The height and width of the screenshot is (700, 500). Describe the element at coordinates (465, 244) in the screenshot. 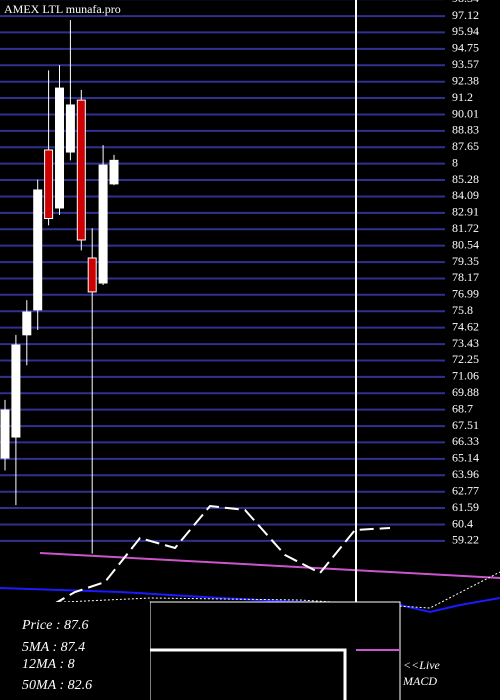

I see `y-tick-label: 80.54` at that location.